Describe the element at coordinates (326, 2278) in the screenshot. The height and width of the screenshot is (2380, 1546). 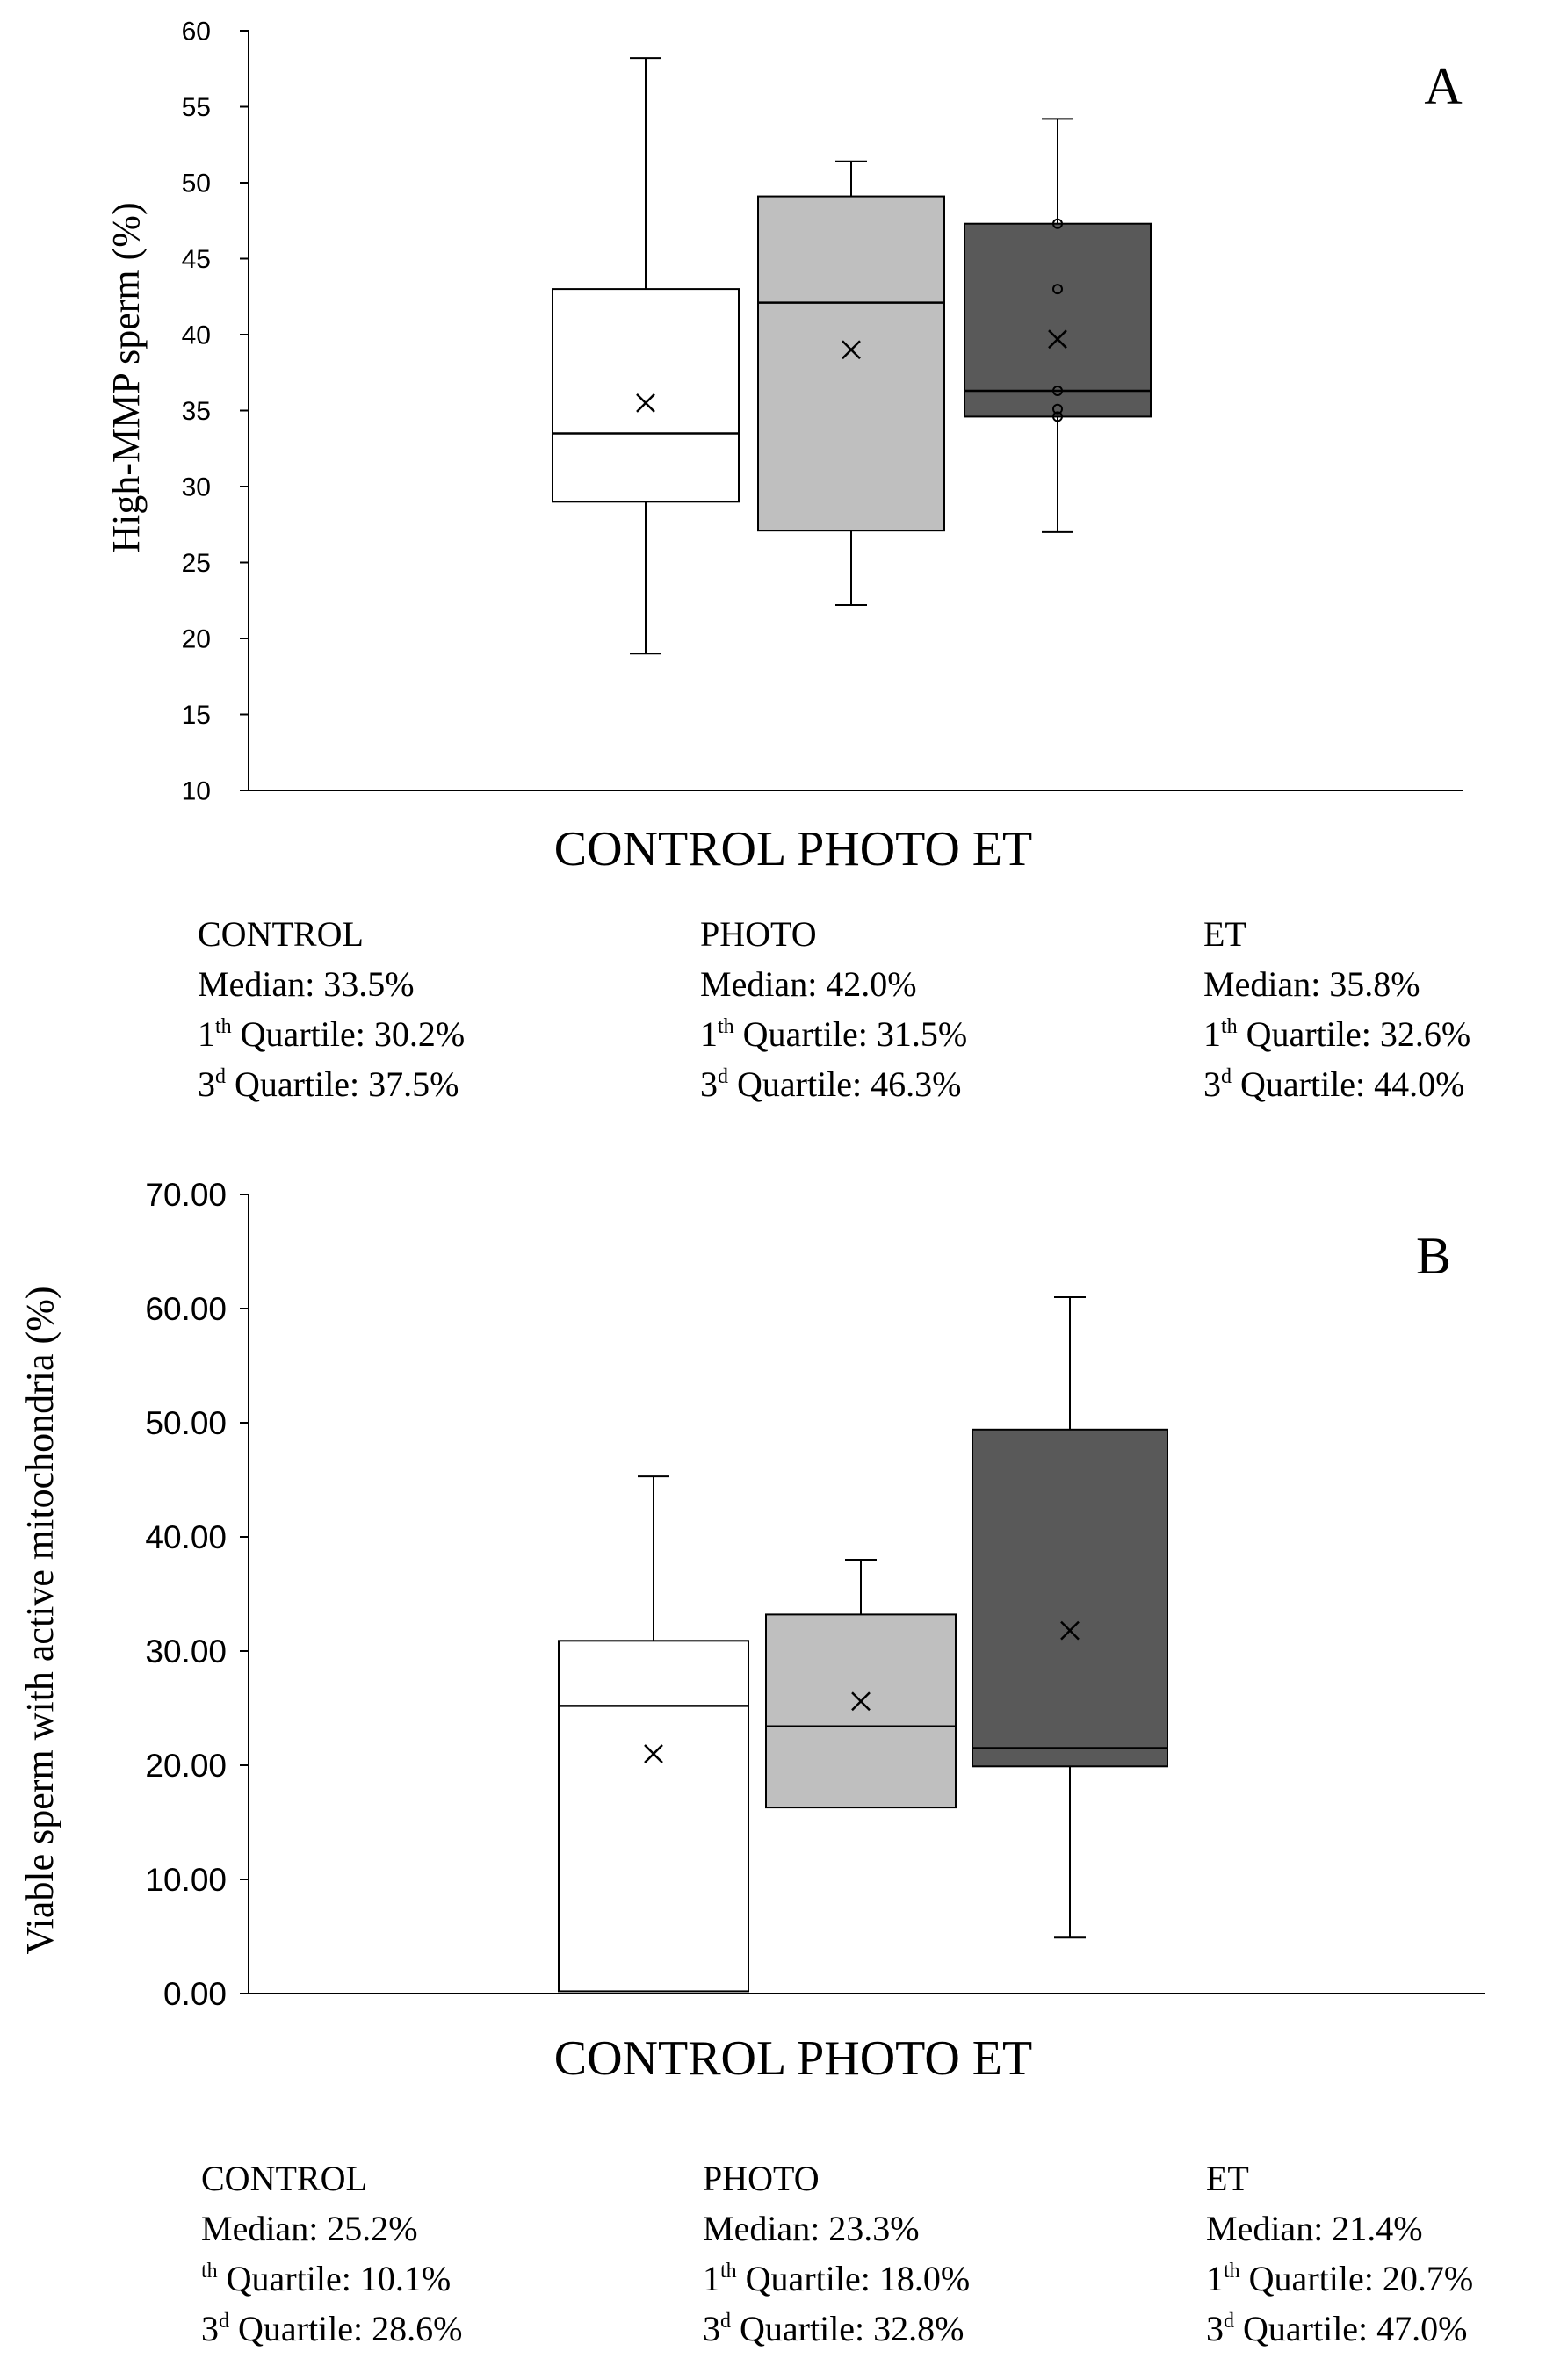
I see `stats-first-quartile: th Quartile: 10.1%` at that location.